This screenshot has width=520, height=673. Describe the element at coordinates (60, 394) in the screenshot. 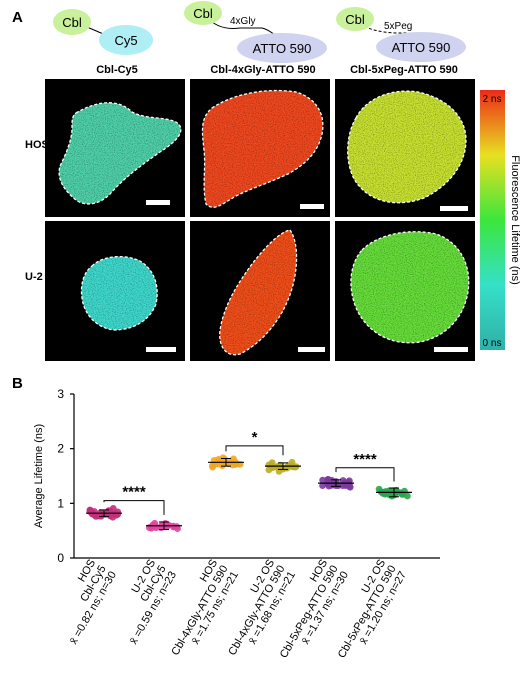

I see `y-tick-label: 3` at that location.